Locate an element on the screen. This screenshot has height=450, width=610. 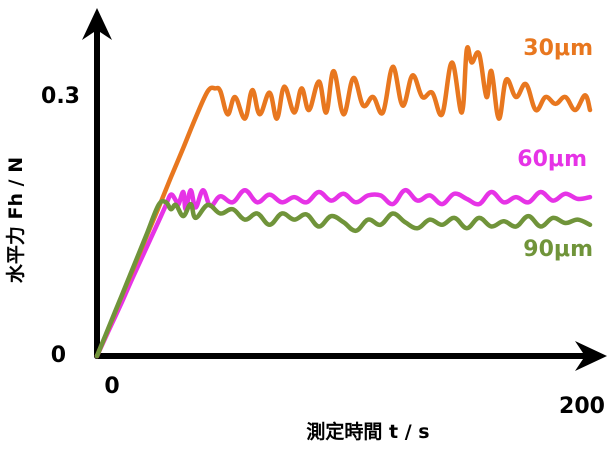
y-axis-arrow is located at coordinates (97, 24).